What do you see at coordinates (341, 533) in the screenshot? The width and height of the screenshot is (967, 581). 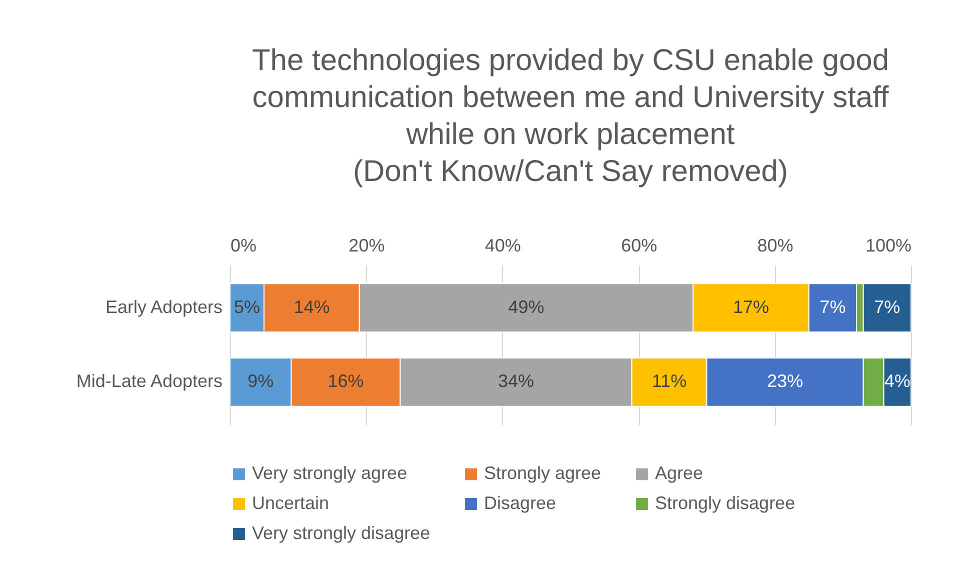 I see `legend-label: Very strongly disagree` at bounding box center [341, 533].